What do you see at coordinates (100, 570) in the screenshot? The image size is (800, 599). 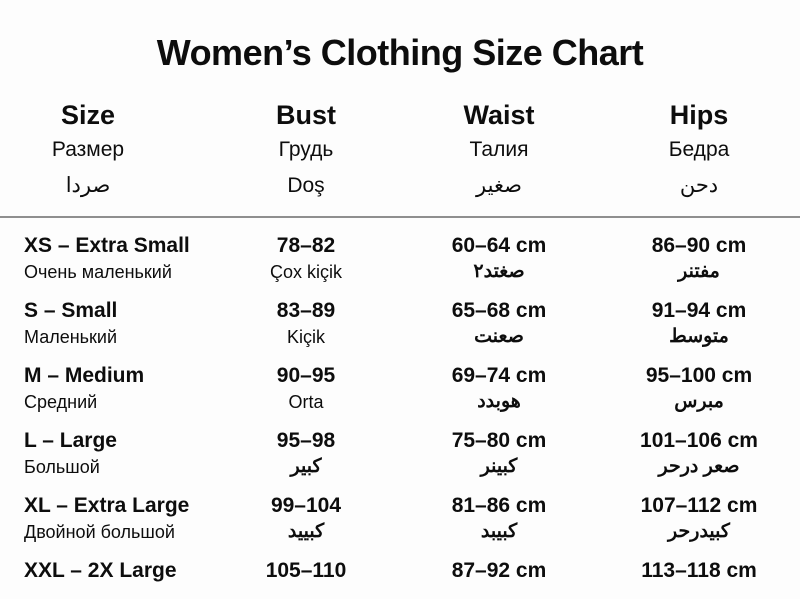 I see `size-label: XXL – 2X Large` at bounding box center [100, 570].